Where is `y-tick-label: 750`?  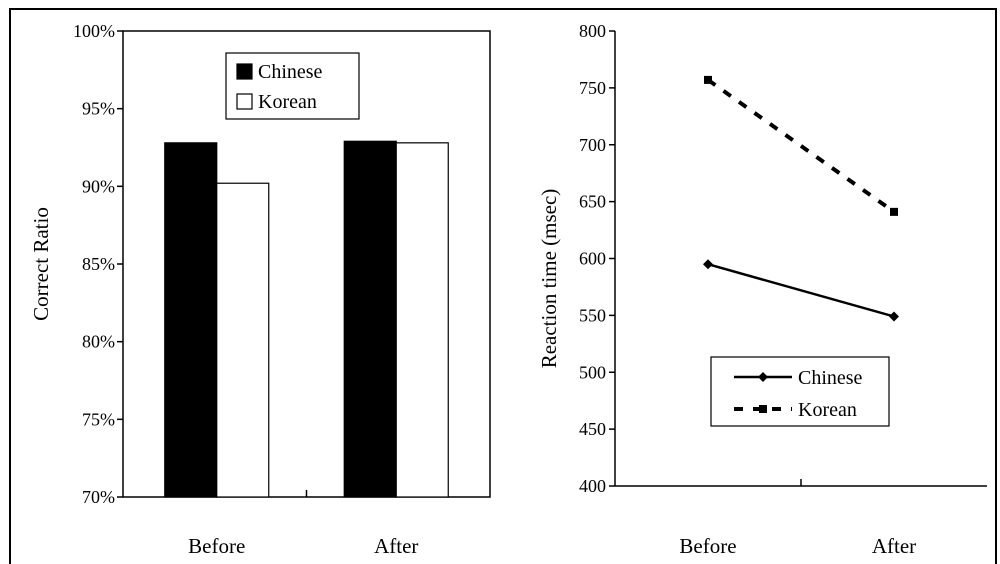 y-tick-label: 750 is located at coordinates (592, 88).